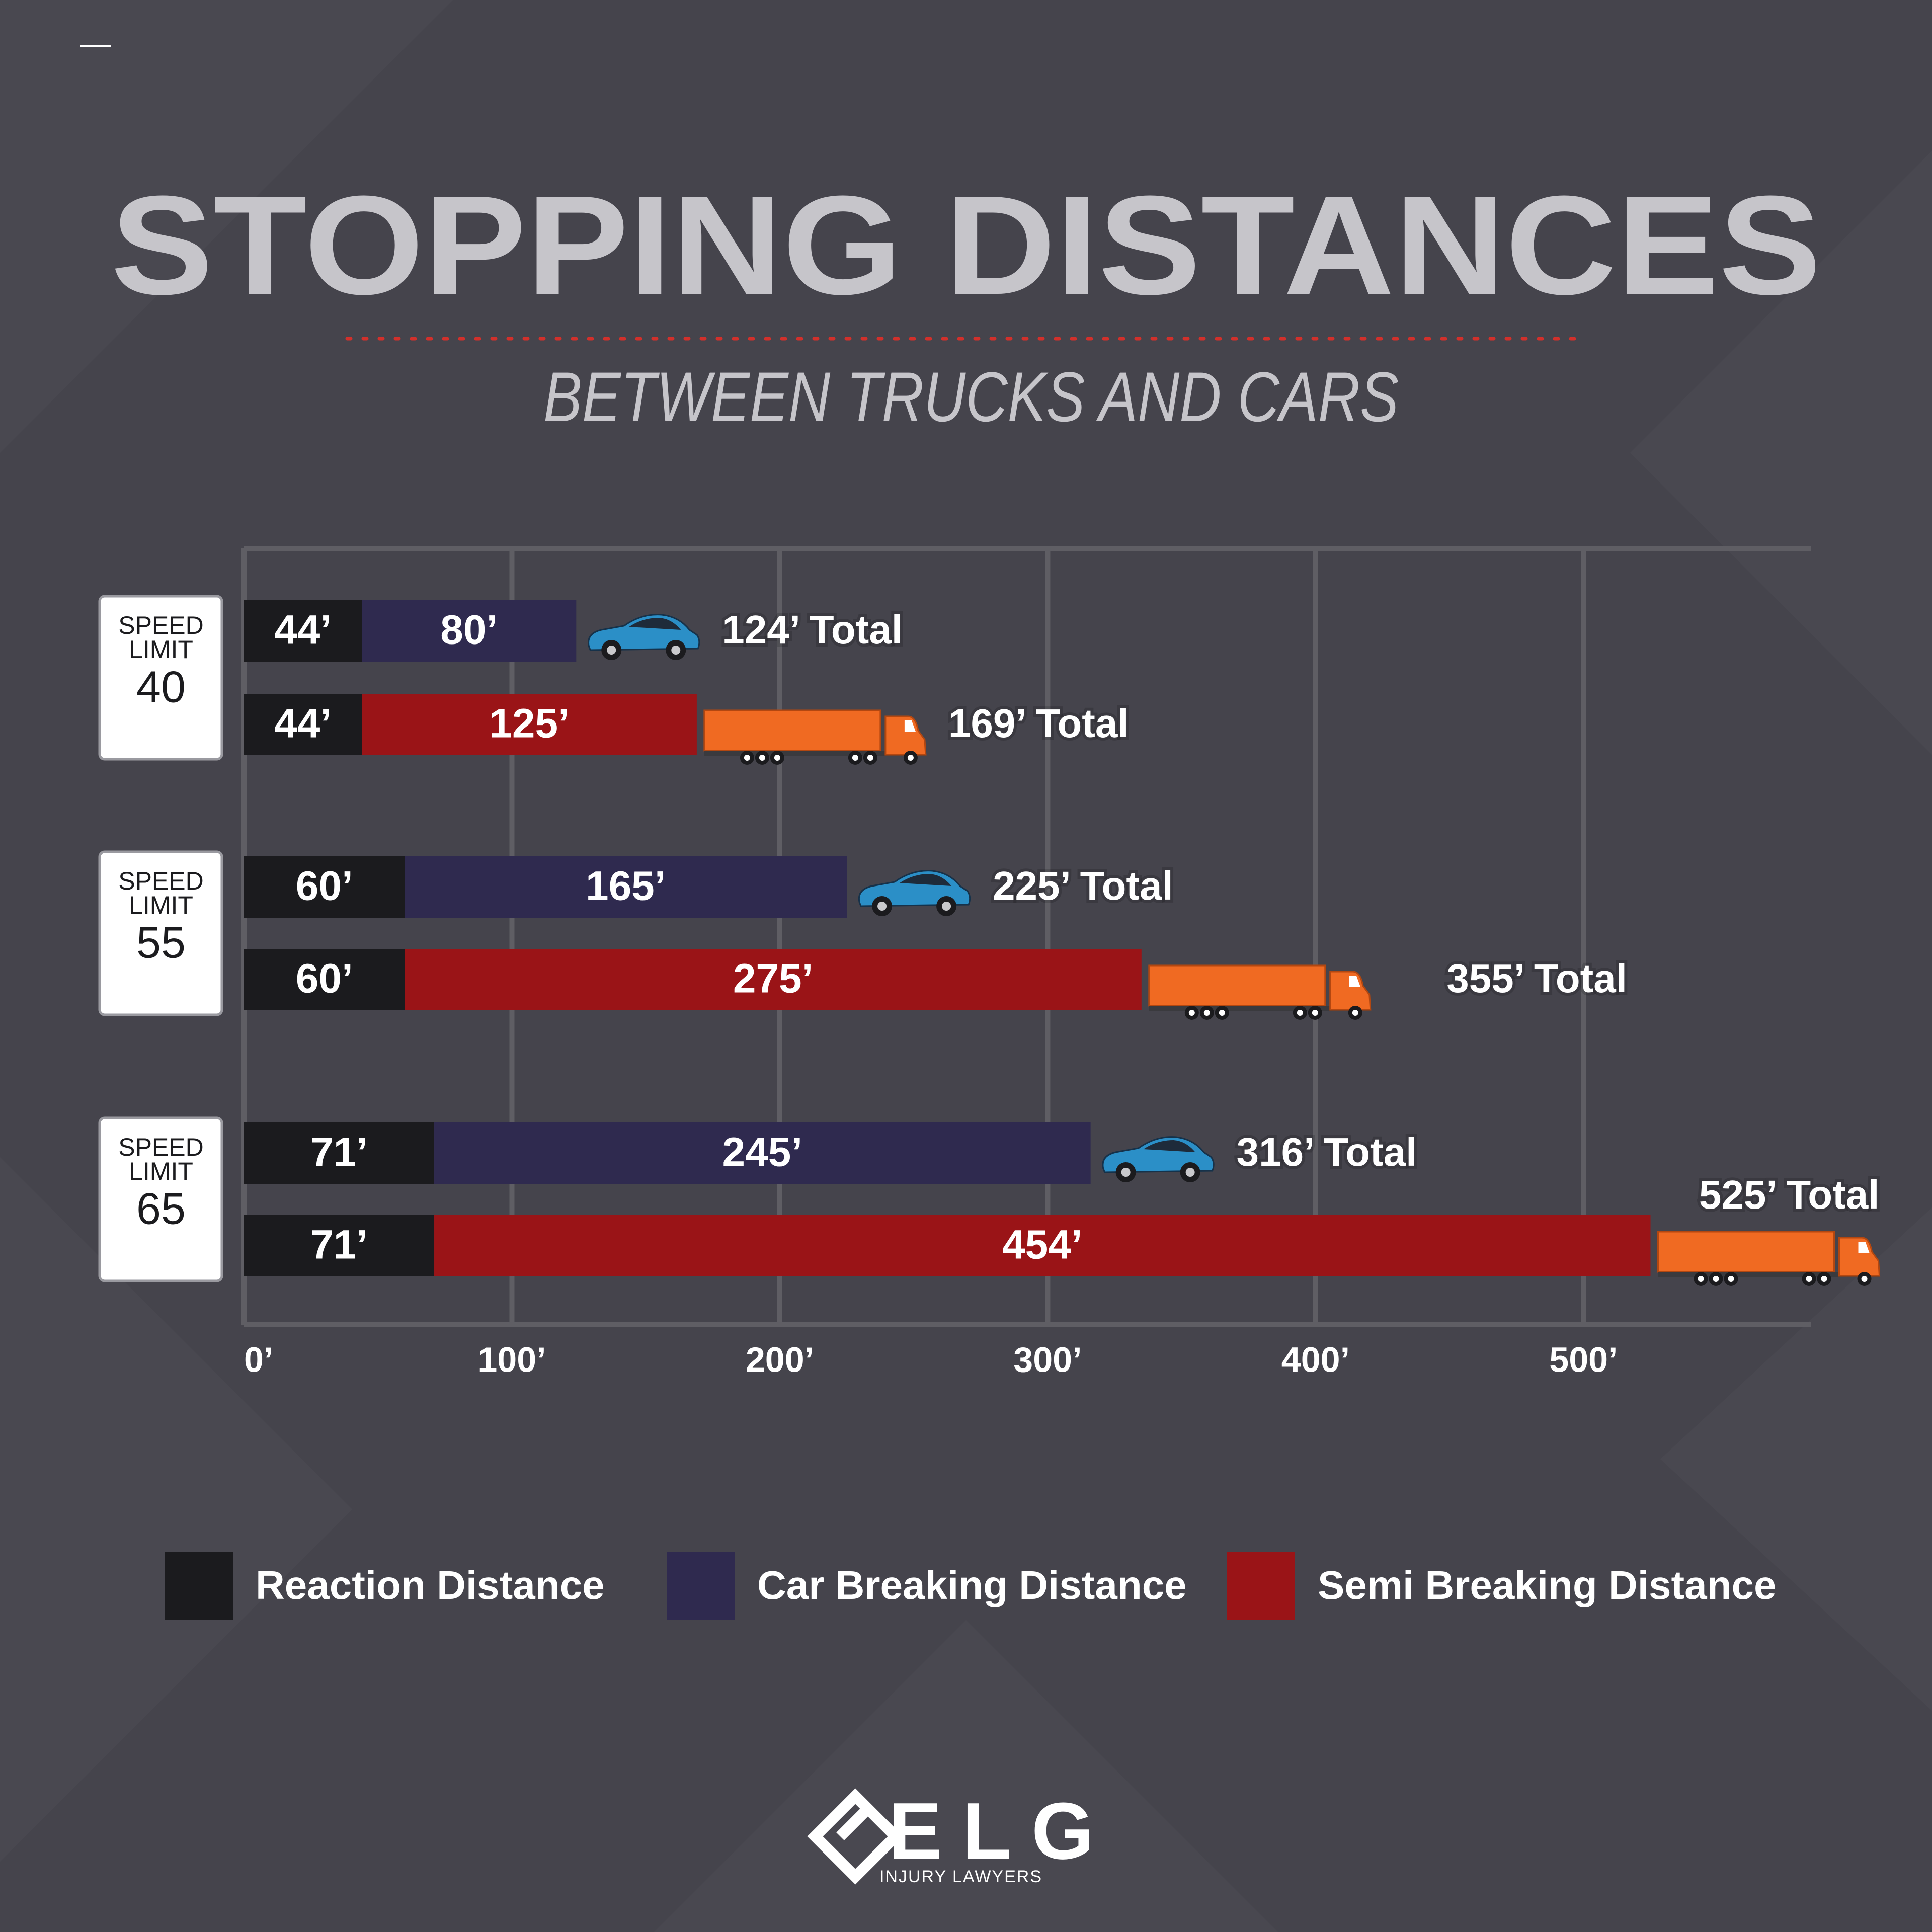 Image resolution: width=1932 pixels, height=1932 pixels. I want to click on total-label: 525’ Total, so click(1790, 1194).